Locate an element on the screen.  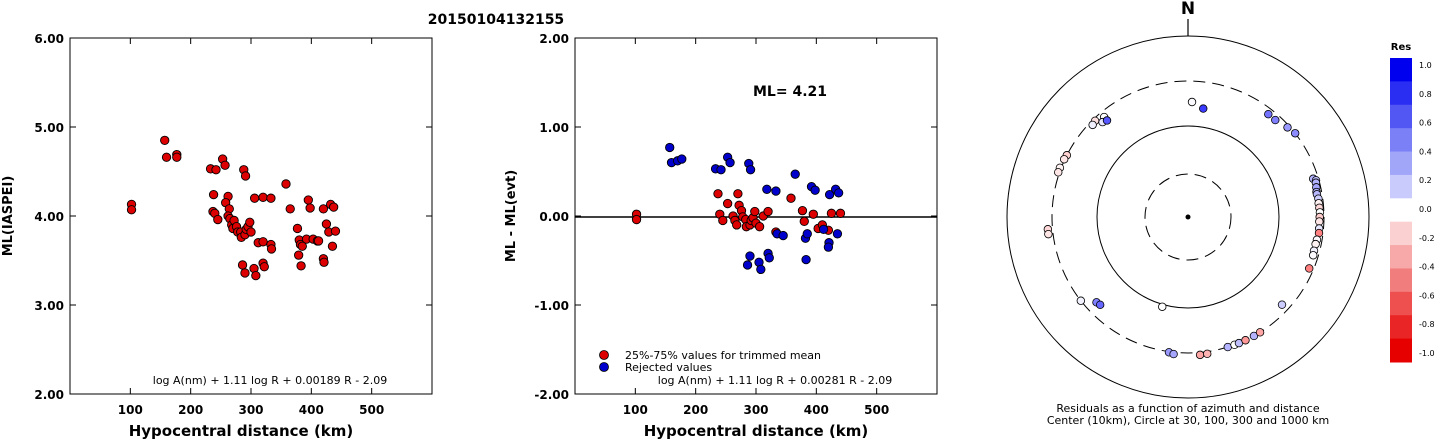
panel-0-x-tick-label: 500 is located at coordinates (371, 410).